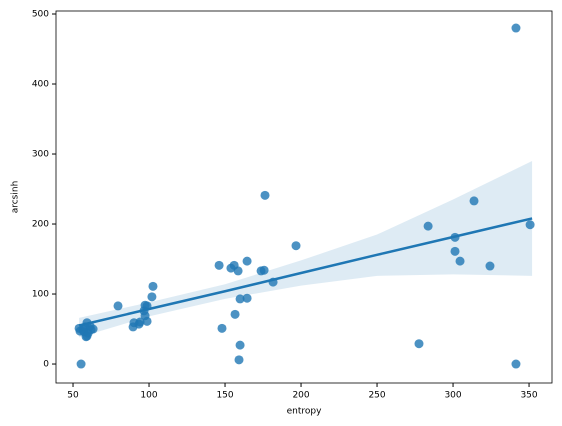 The width and height of the screenshot is (562, 426). What do you see at coordinates (148, 396) in the screenshot?
I see `x-tick-label: 100` at bounding box center [148, 396].